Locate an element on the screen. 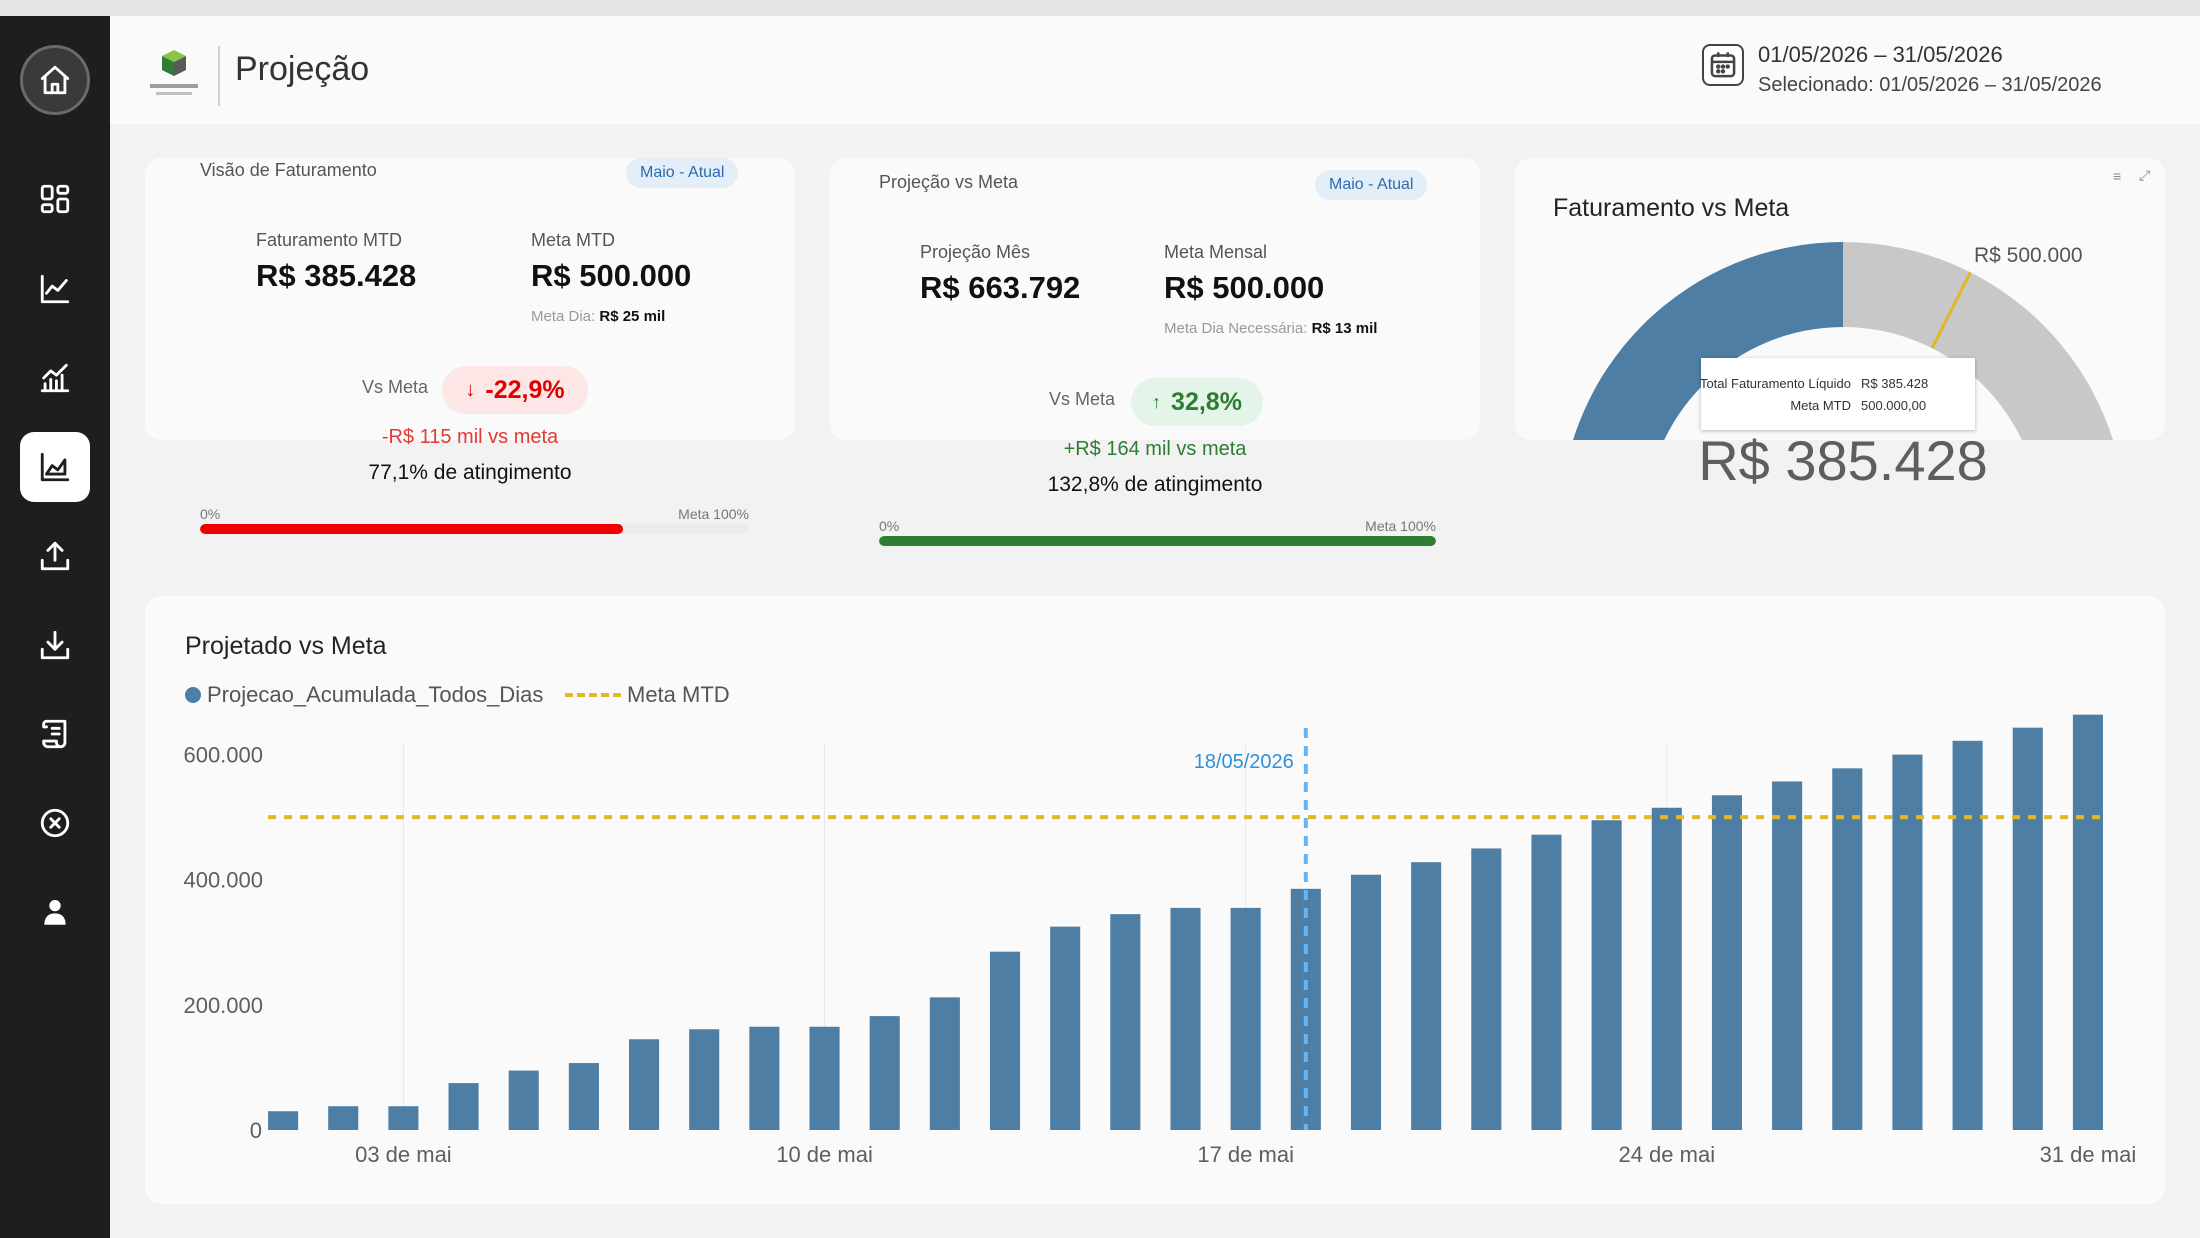 The width and height of the screenshot is (2200, 1238). upload-icon is located at coordinates (55, 556).